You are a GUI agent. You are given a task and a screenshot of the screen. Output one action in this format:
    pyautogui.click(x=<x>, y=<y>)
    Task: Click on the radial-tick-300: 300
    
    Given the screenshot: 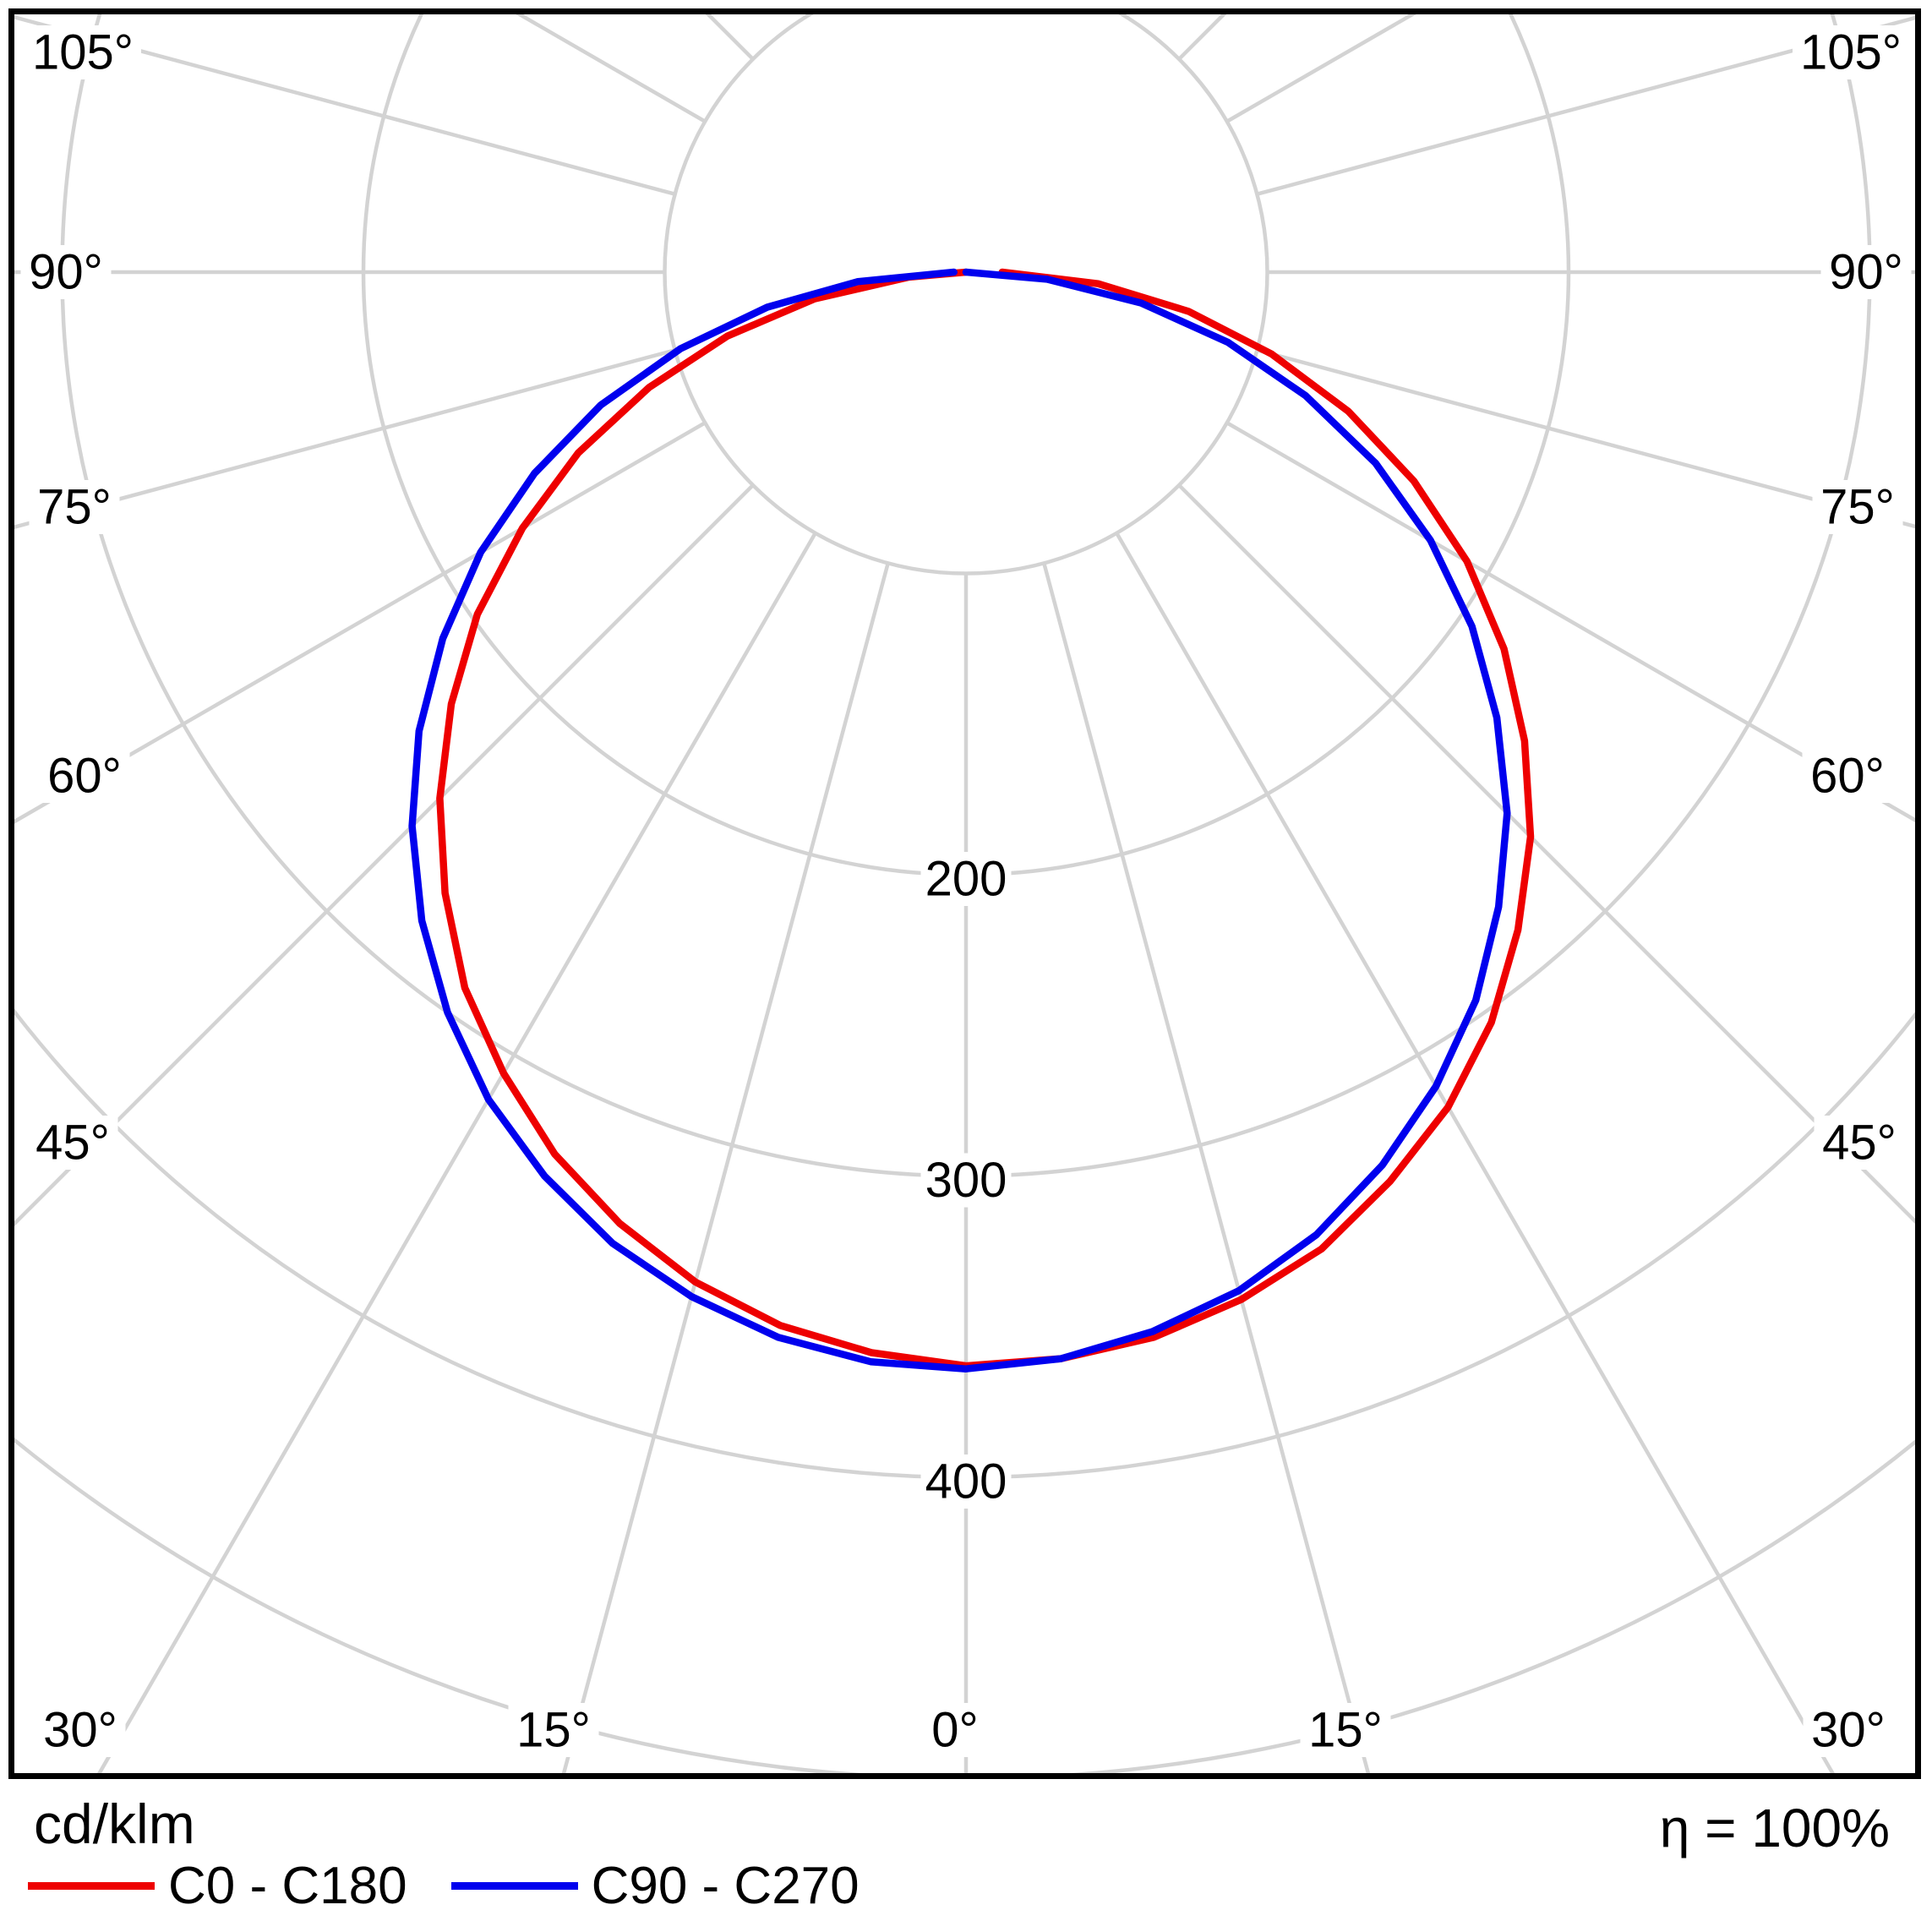 What is the action you would take?
    pyautogui.click(x=966, y=1180)
    